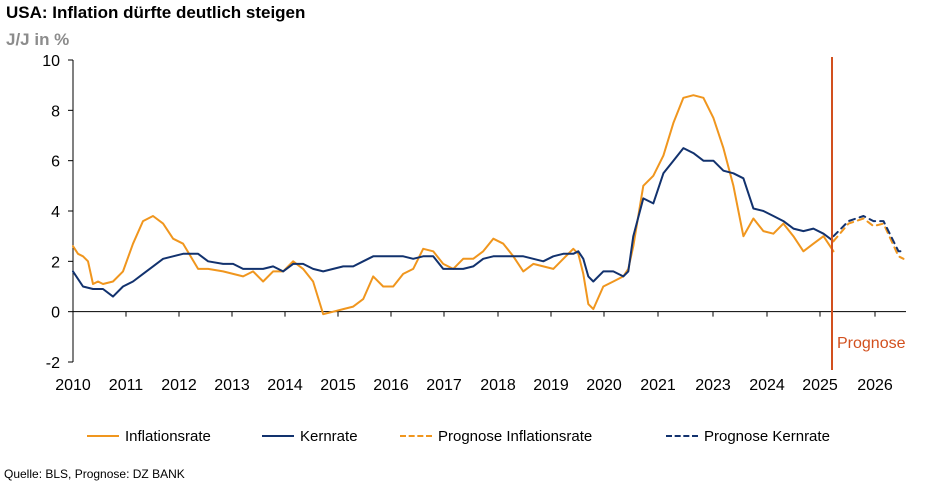 Image resolution: width=941 pixels, height=493 pixels. I want to click on x-tick-label: 2023, so click(713, 385).